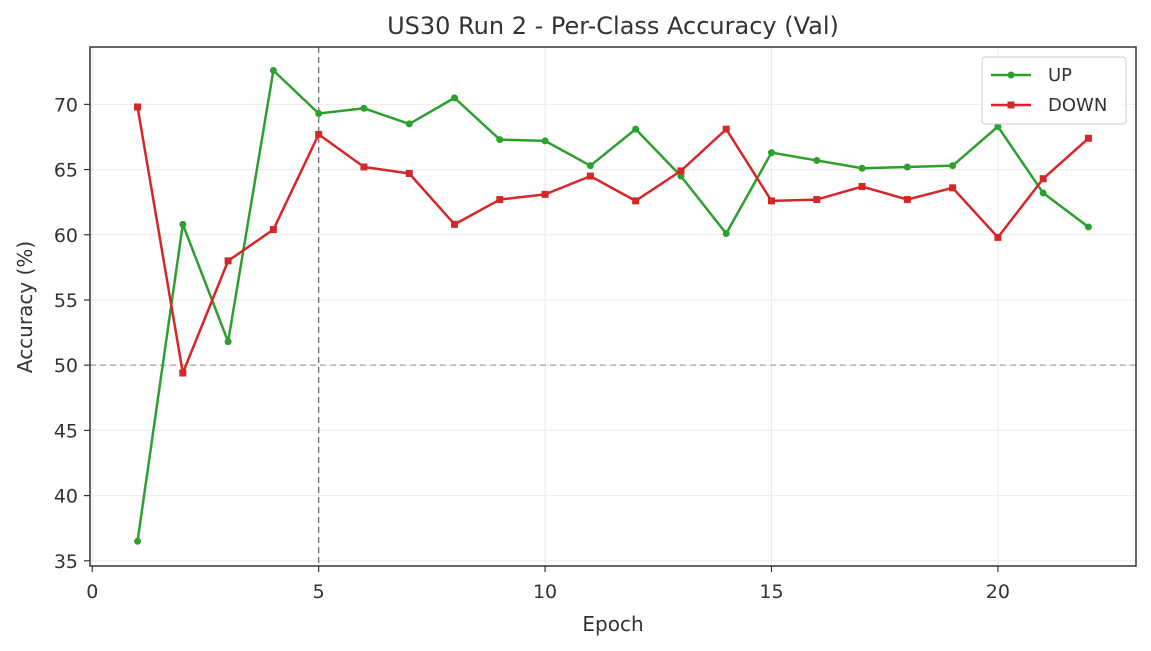  What do you see at coordinates (66, 562) in the screenshot?
I see `y-tick-label: 35` at bounding box center [66, 562].